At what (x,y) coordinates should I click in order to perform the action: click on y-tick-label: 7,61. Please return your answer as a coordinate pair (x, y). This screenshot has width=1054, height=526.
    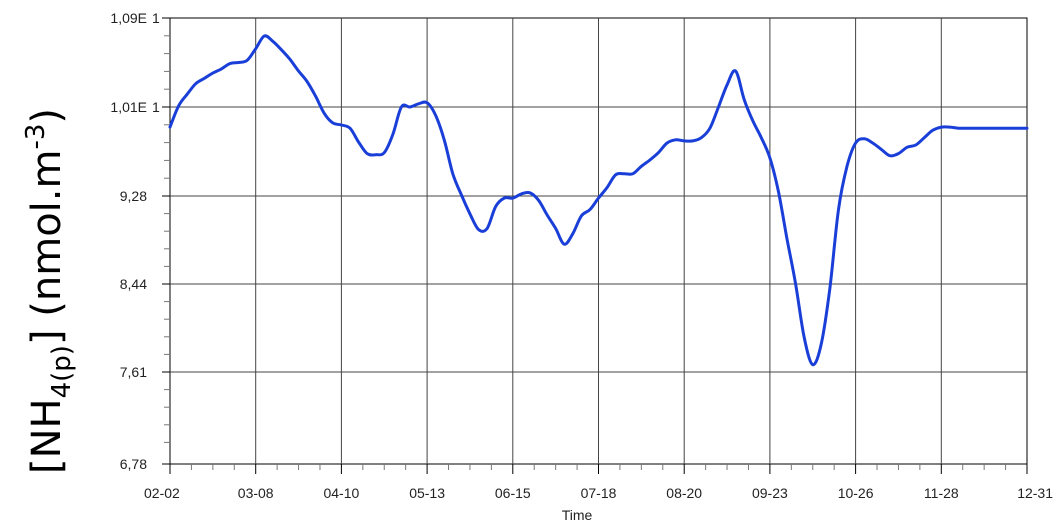
    Looking at the image, I should click on (133, 372).